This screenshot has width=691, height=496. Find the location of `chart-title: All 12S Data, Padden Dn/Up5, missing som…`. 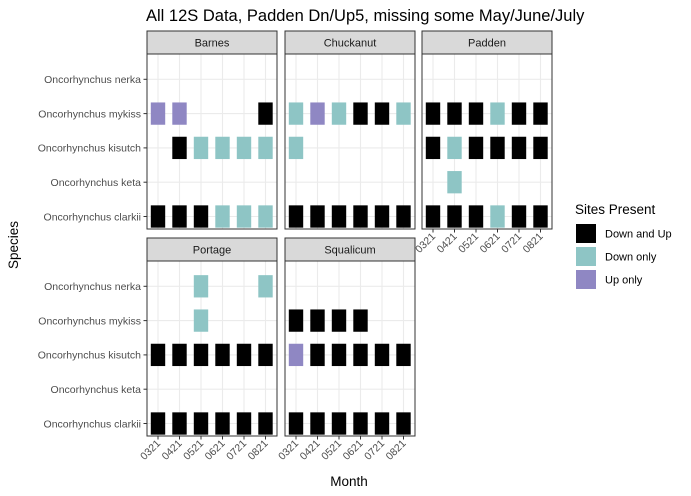

chart-title: All 12S Data, Padden Dn/Up5, missing som… is located at coordinates (365, 16).